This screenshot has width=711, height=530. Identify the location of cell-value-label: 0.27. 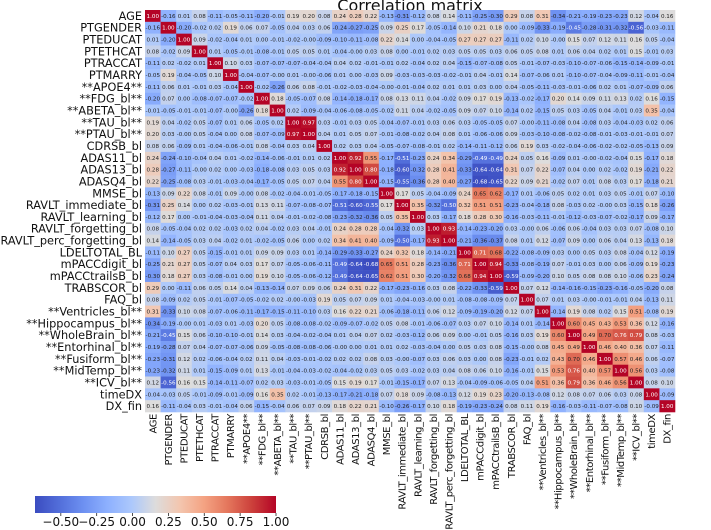
(480, 41).